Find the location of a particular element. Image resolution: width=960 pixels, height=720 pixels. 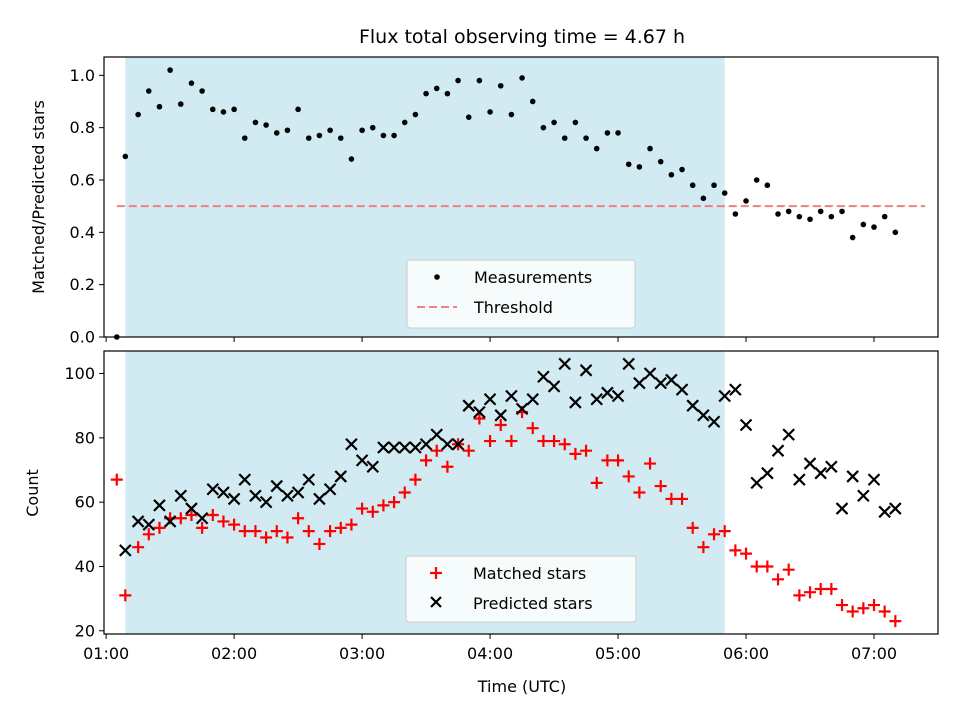

count-legend: Matched stars Predicted stars is located at coordinates (521, 589).